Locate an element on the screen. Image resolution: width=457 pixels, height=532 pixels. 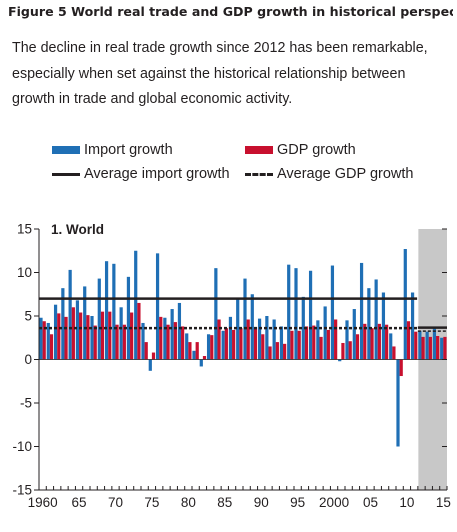
x-tick-label: 1960 is located at coordinates (43, 502).